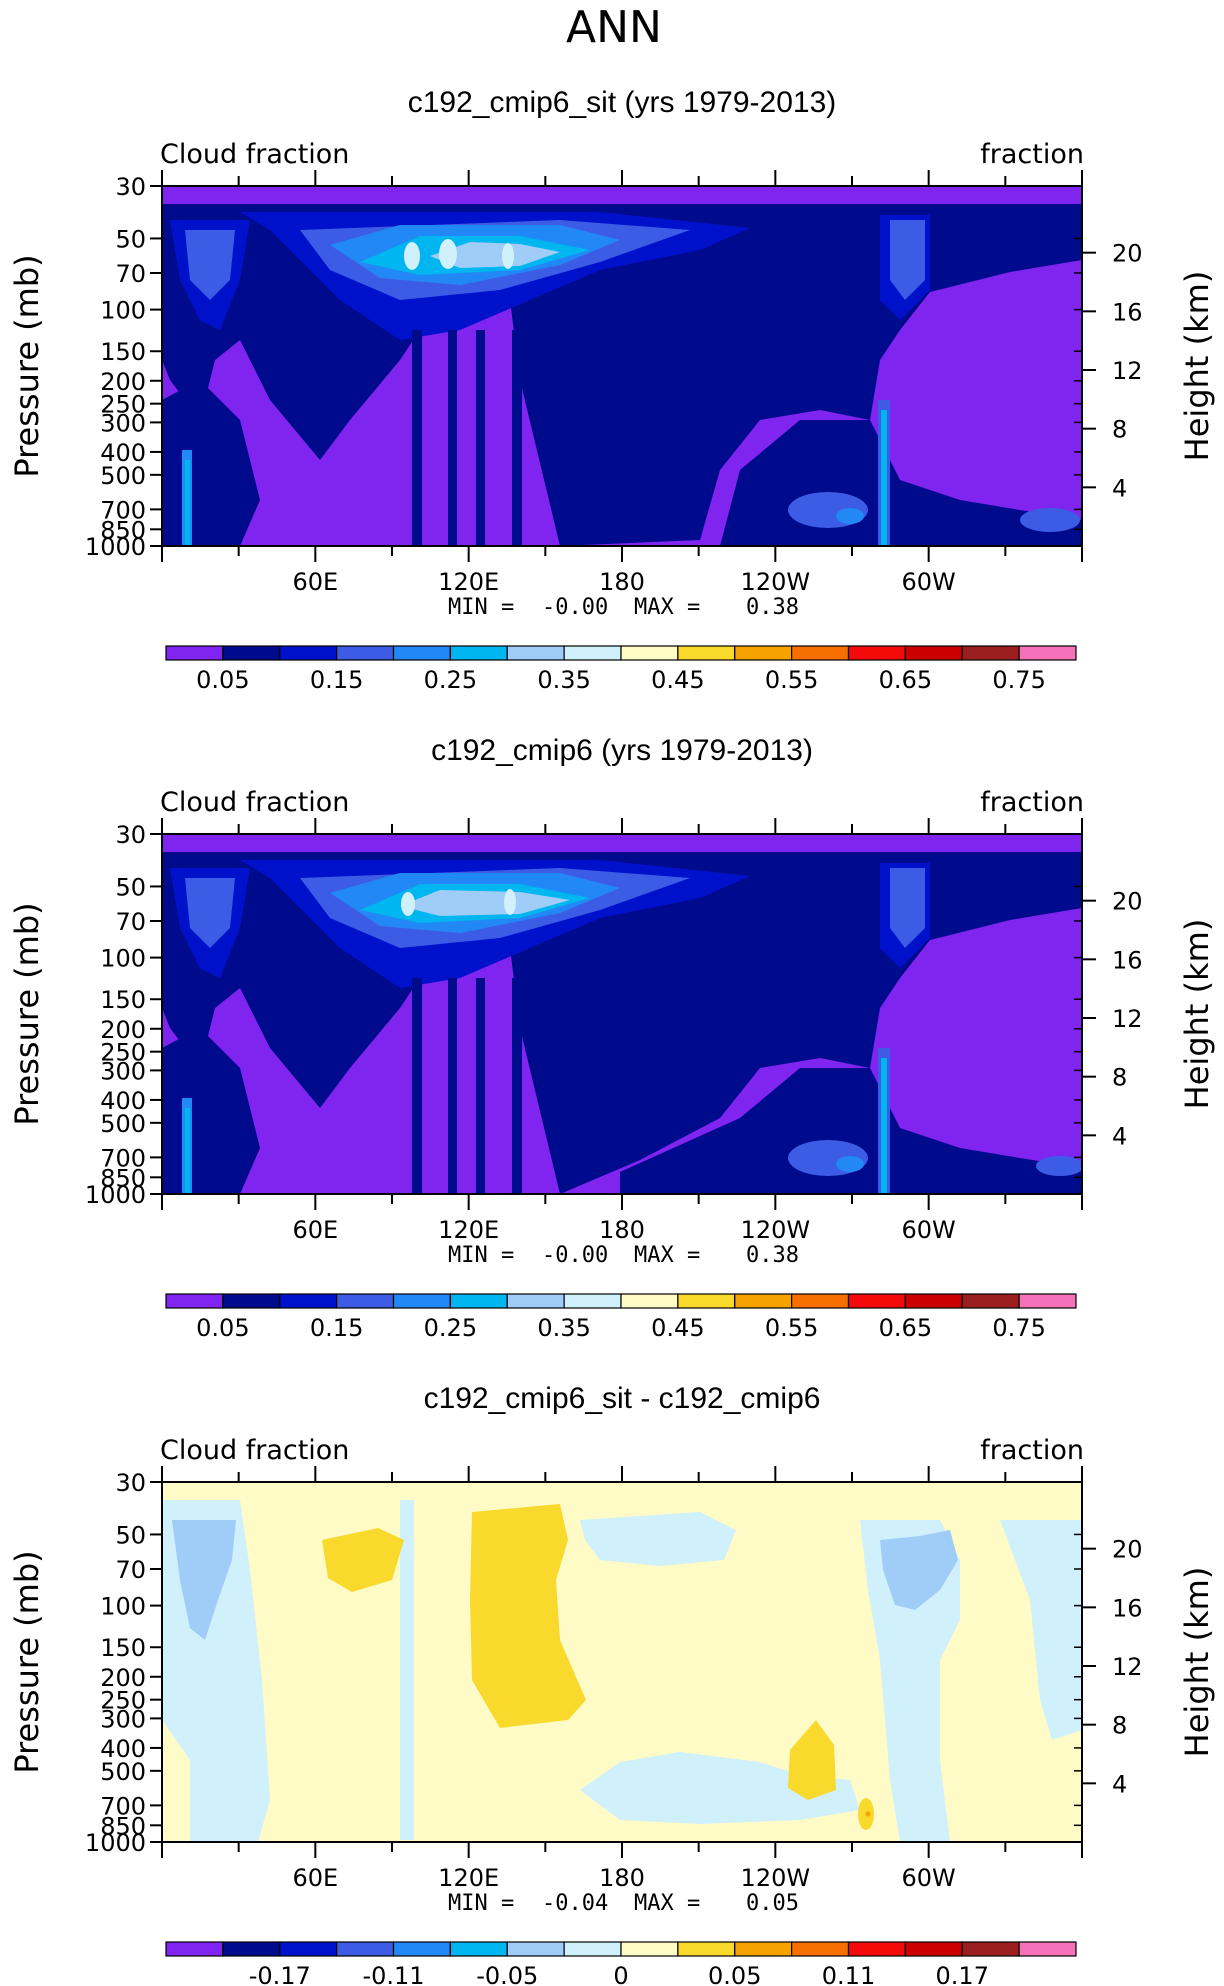 This screenshot has width=1224, height=1986. I want to click on y-tick-label: 1000, so click(115, 1843).